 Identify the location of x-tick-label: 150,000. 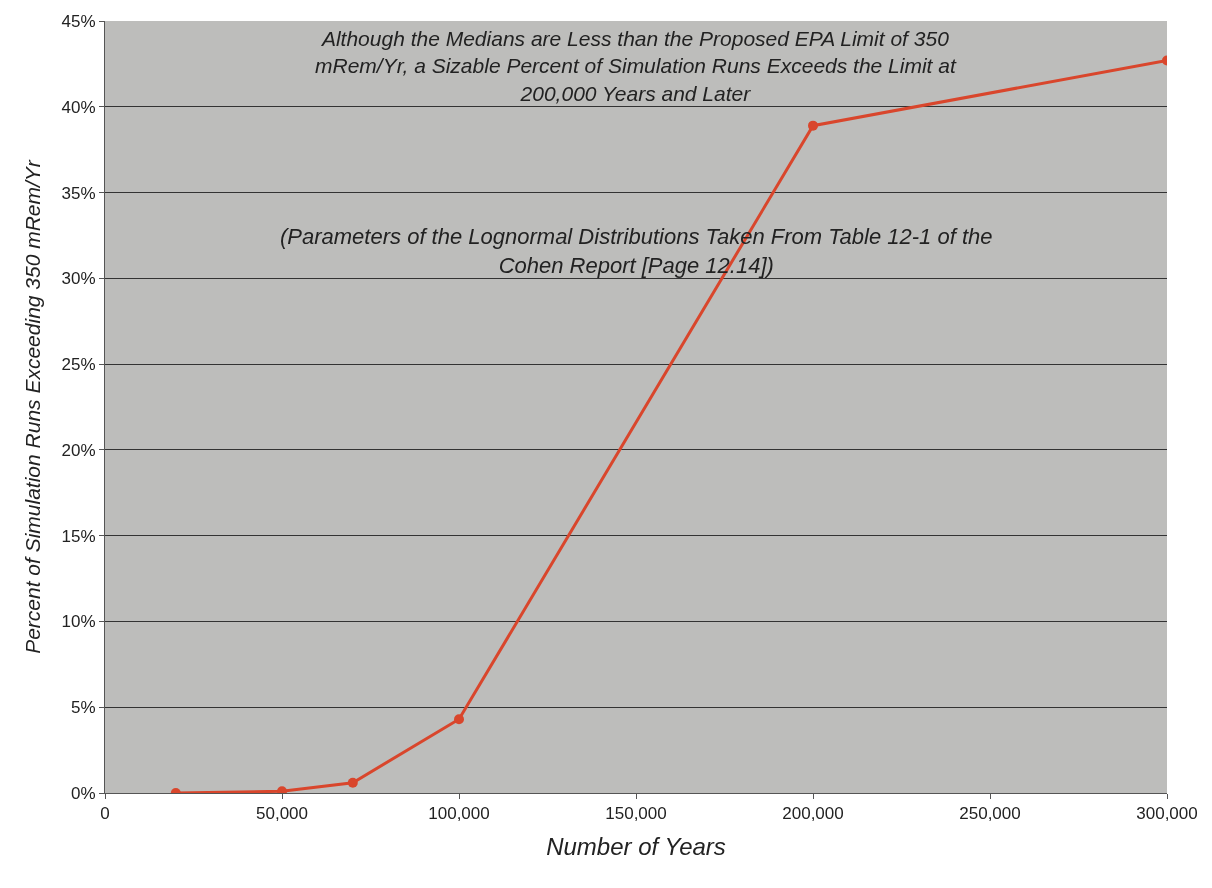
(636, 814).